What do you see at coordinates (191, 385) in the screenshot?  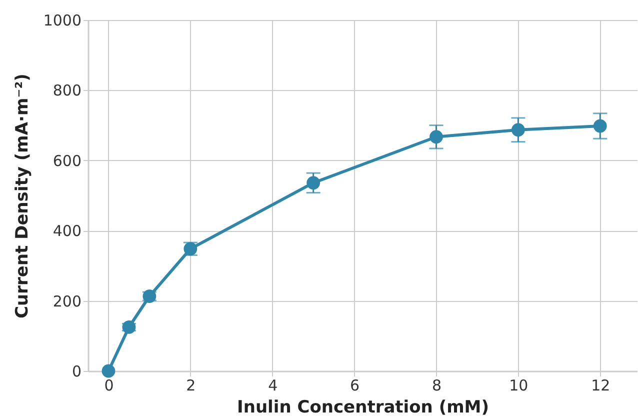 I see `x-tick-label: 2` at bounding box center [191, 385].